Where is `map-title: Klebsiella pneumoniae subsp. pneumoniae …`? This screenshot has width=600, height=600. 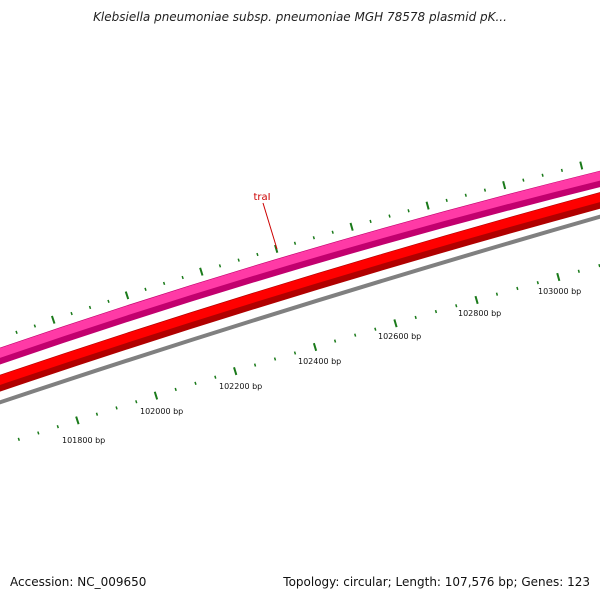 map-title: Klebsiella pneumoniae subsp. pneumoniae … is located at coordinates (300, 17).